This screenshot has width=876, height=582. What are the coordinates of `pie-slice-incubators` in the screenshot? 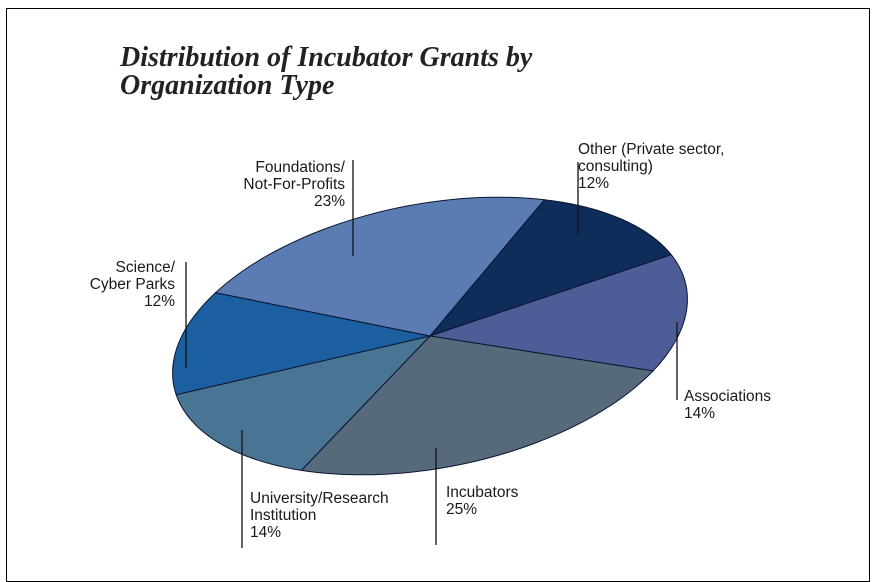 It's located at (477, 405).